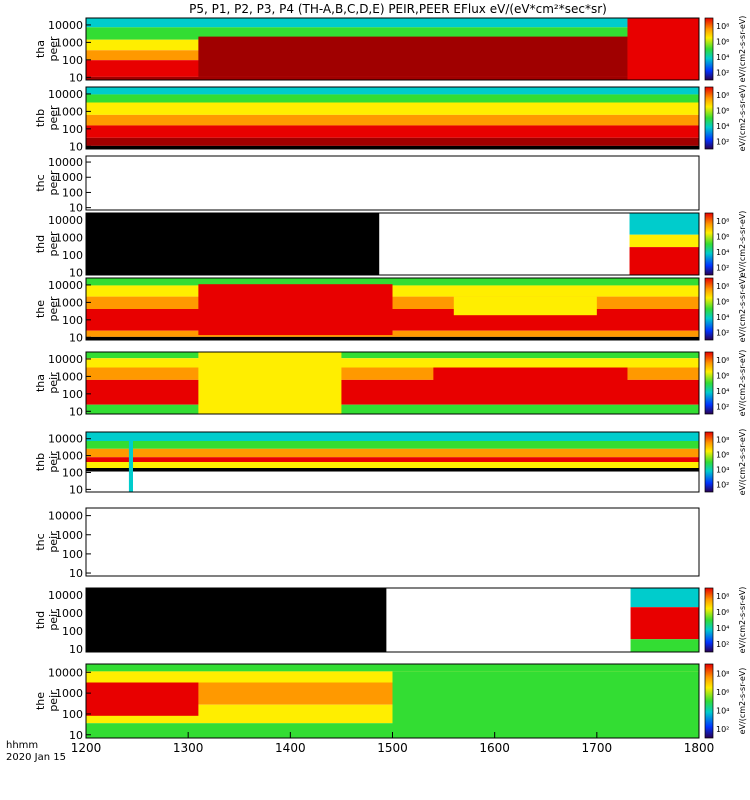  I want to click on x-tick-label: 1600, so click(494, 748).